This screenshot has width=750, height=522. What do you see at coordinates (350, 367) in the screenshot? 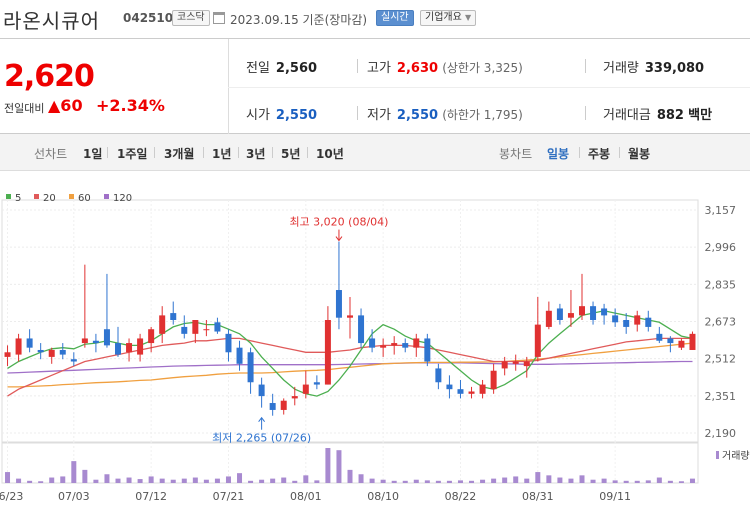
I see `ma120-line` at bounding box center [350, 367].